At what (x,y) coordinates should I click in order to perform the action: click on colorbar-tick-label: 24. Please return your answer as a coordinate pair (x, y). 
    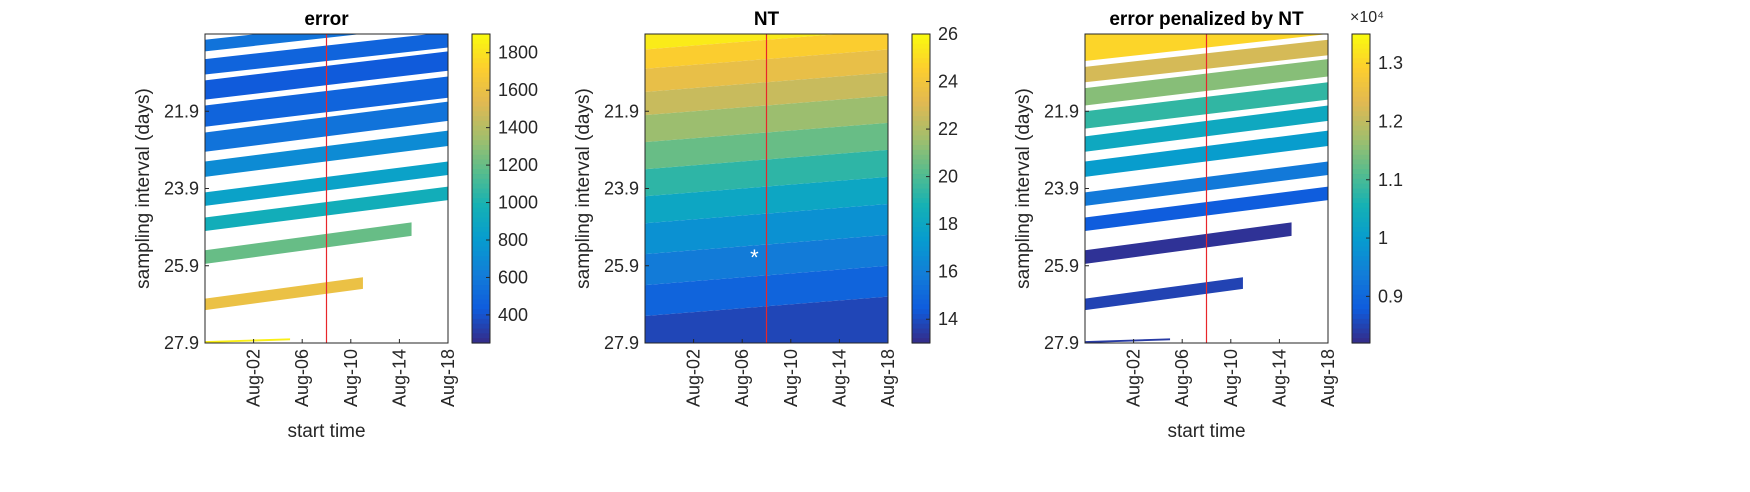
    Looking at the image, I should click on (948, 82).